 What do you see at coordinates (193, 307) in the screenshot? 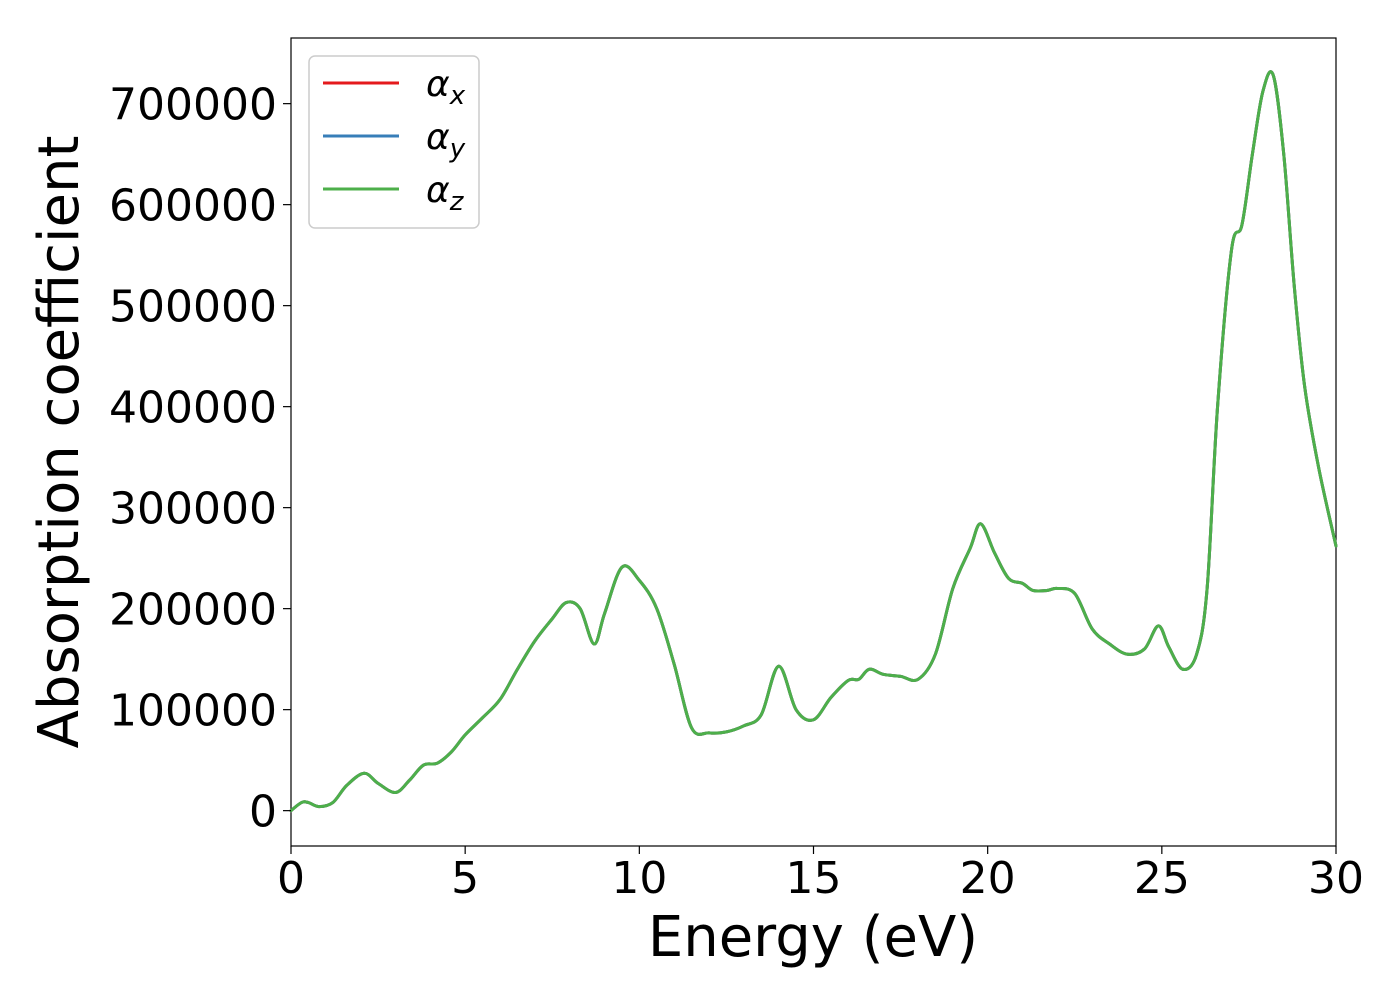
I see `y-tick-label: 500000` at bounding box center [193, 307].